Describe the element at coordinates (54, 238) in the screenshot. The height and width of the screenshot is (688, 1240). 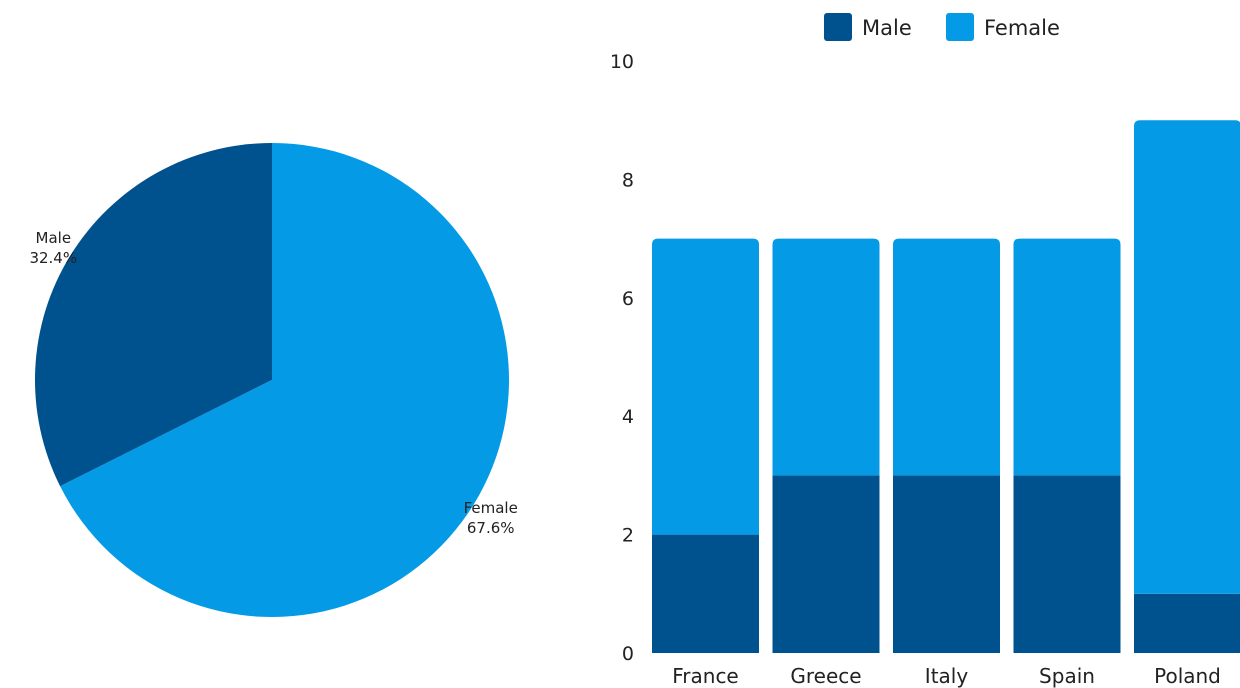
I see `pie-label-male: Male` at that location.